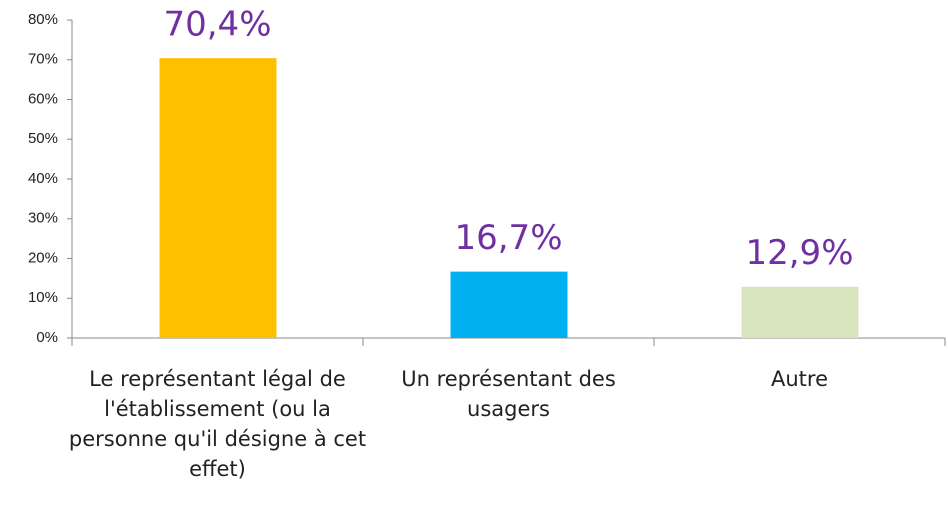 Image resolution: width=948 pixels, height=511 pixels. What do you see at coordinates (508, 238) in the screenshot?
I see `value-label: 16,7%` at bounding box center [508, 238].